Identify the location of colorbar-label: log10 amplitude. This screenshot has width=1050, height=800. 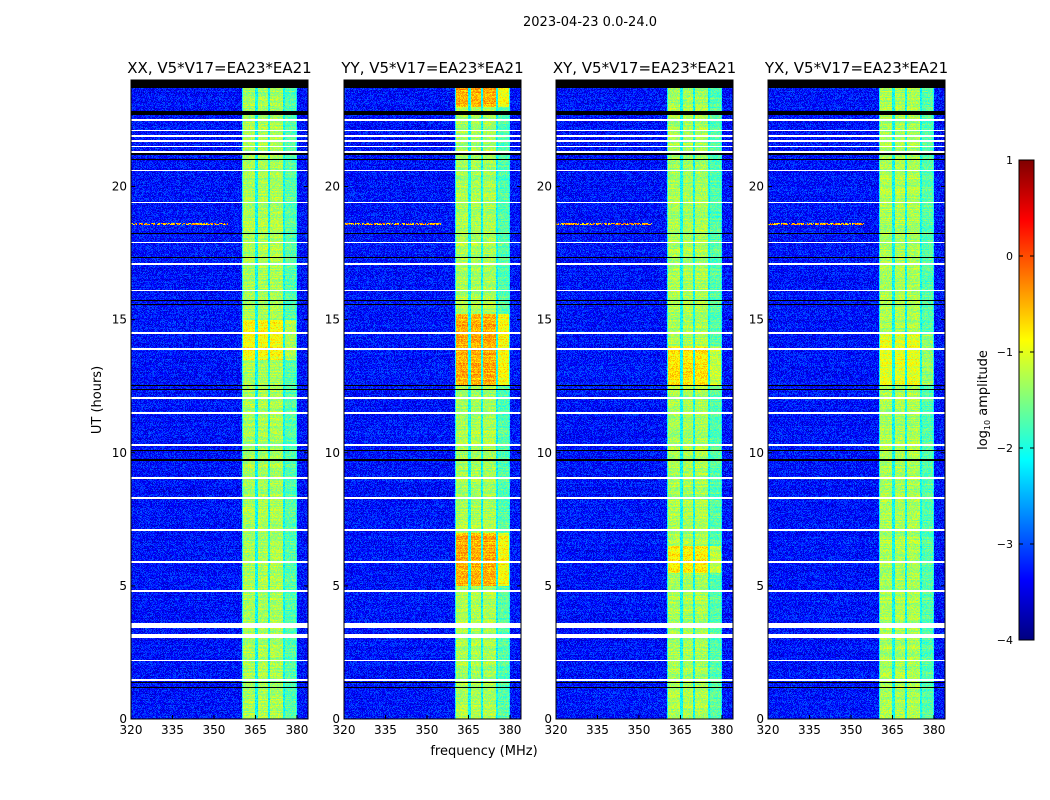
(984, 400).